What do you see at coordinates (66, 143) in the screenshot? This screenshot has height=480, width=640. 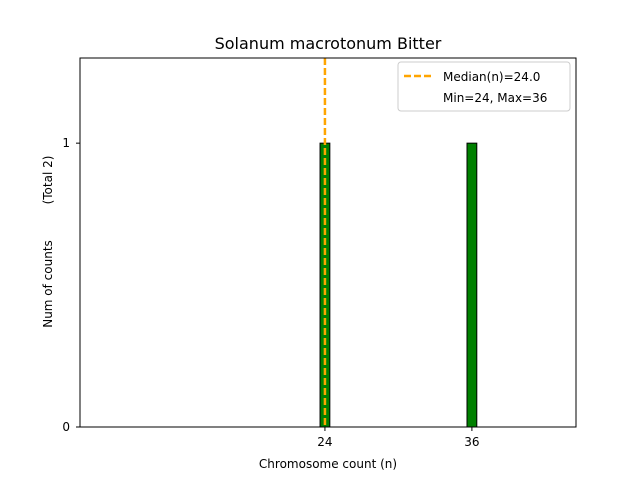 I see `y-tick-label: 1` at bounding box center [66, 143].